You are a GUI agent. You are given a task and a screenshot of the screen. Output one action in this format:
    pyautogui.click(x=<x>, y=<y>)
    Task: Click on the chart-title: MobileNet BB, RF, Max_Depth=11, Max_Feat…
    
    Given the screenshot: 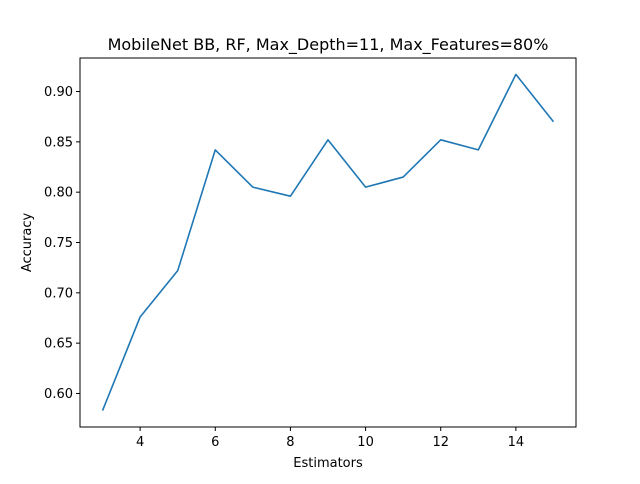 What is the action you would take?
    pyautogui.click(x=328, y=45)
    